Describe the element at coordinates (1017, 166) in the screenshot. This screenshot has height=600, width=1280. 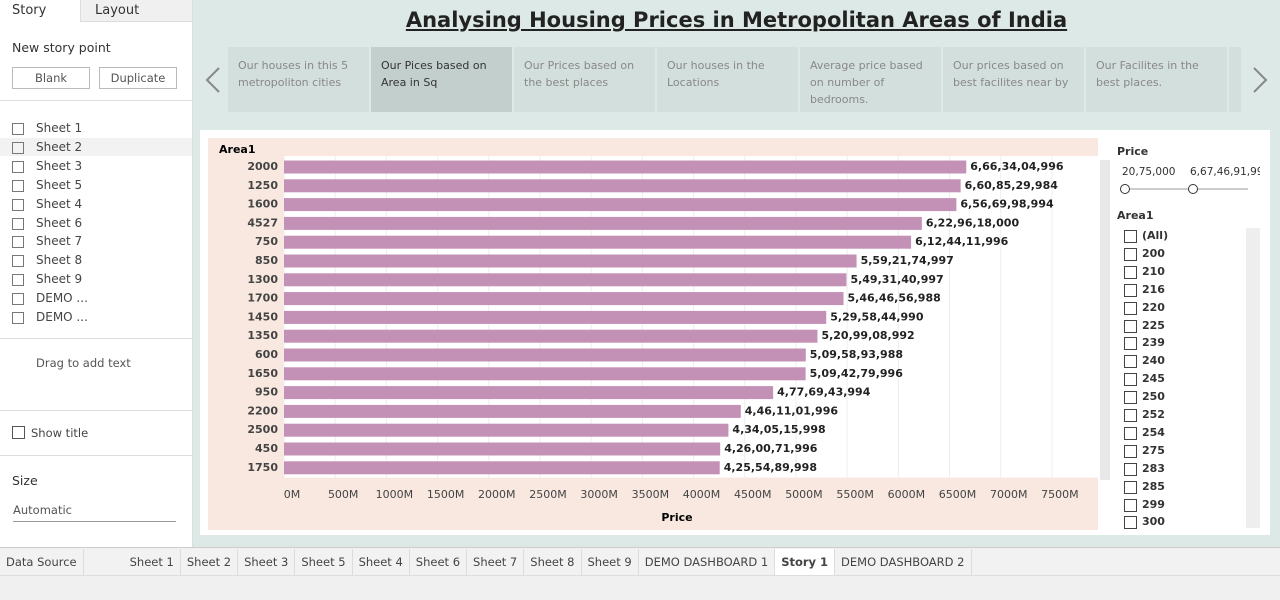
I see `data-label: 6,66,34,04,996` at that location.